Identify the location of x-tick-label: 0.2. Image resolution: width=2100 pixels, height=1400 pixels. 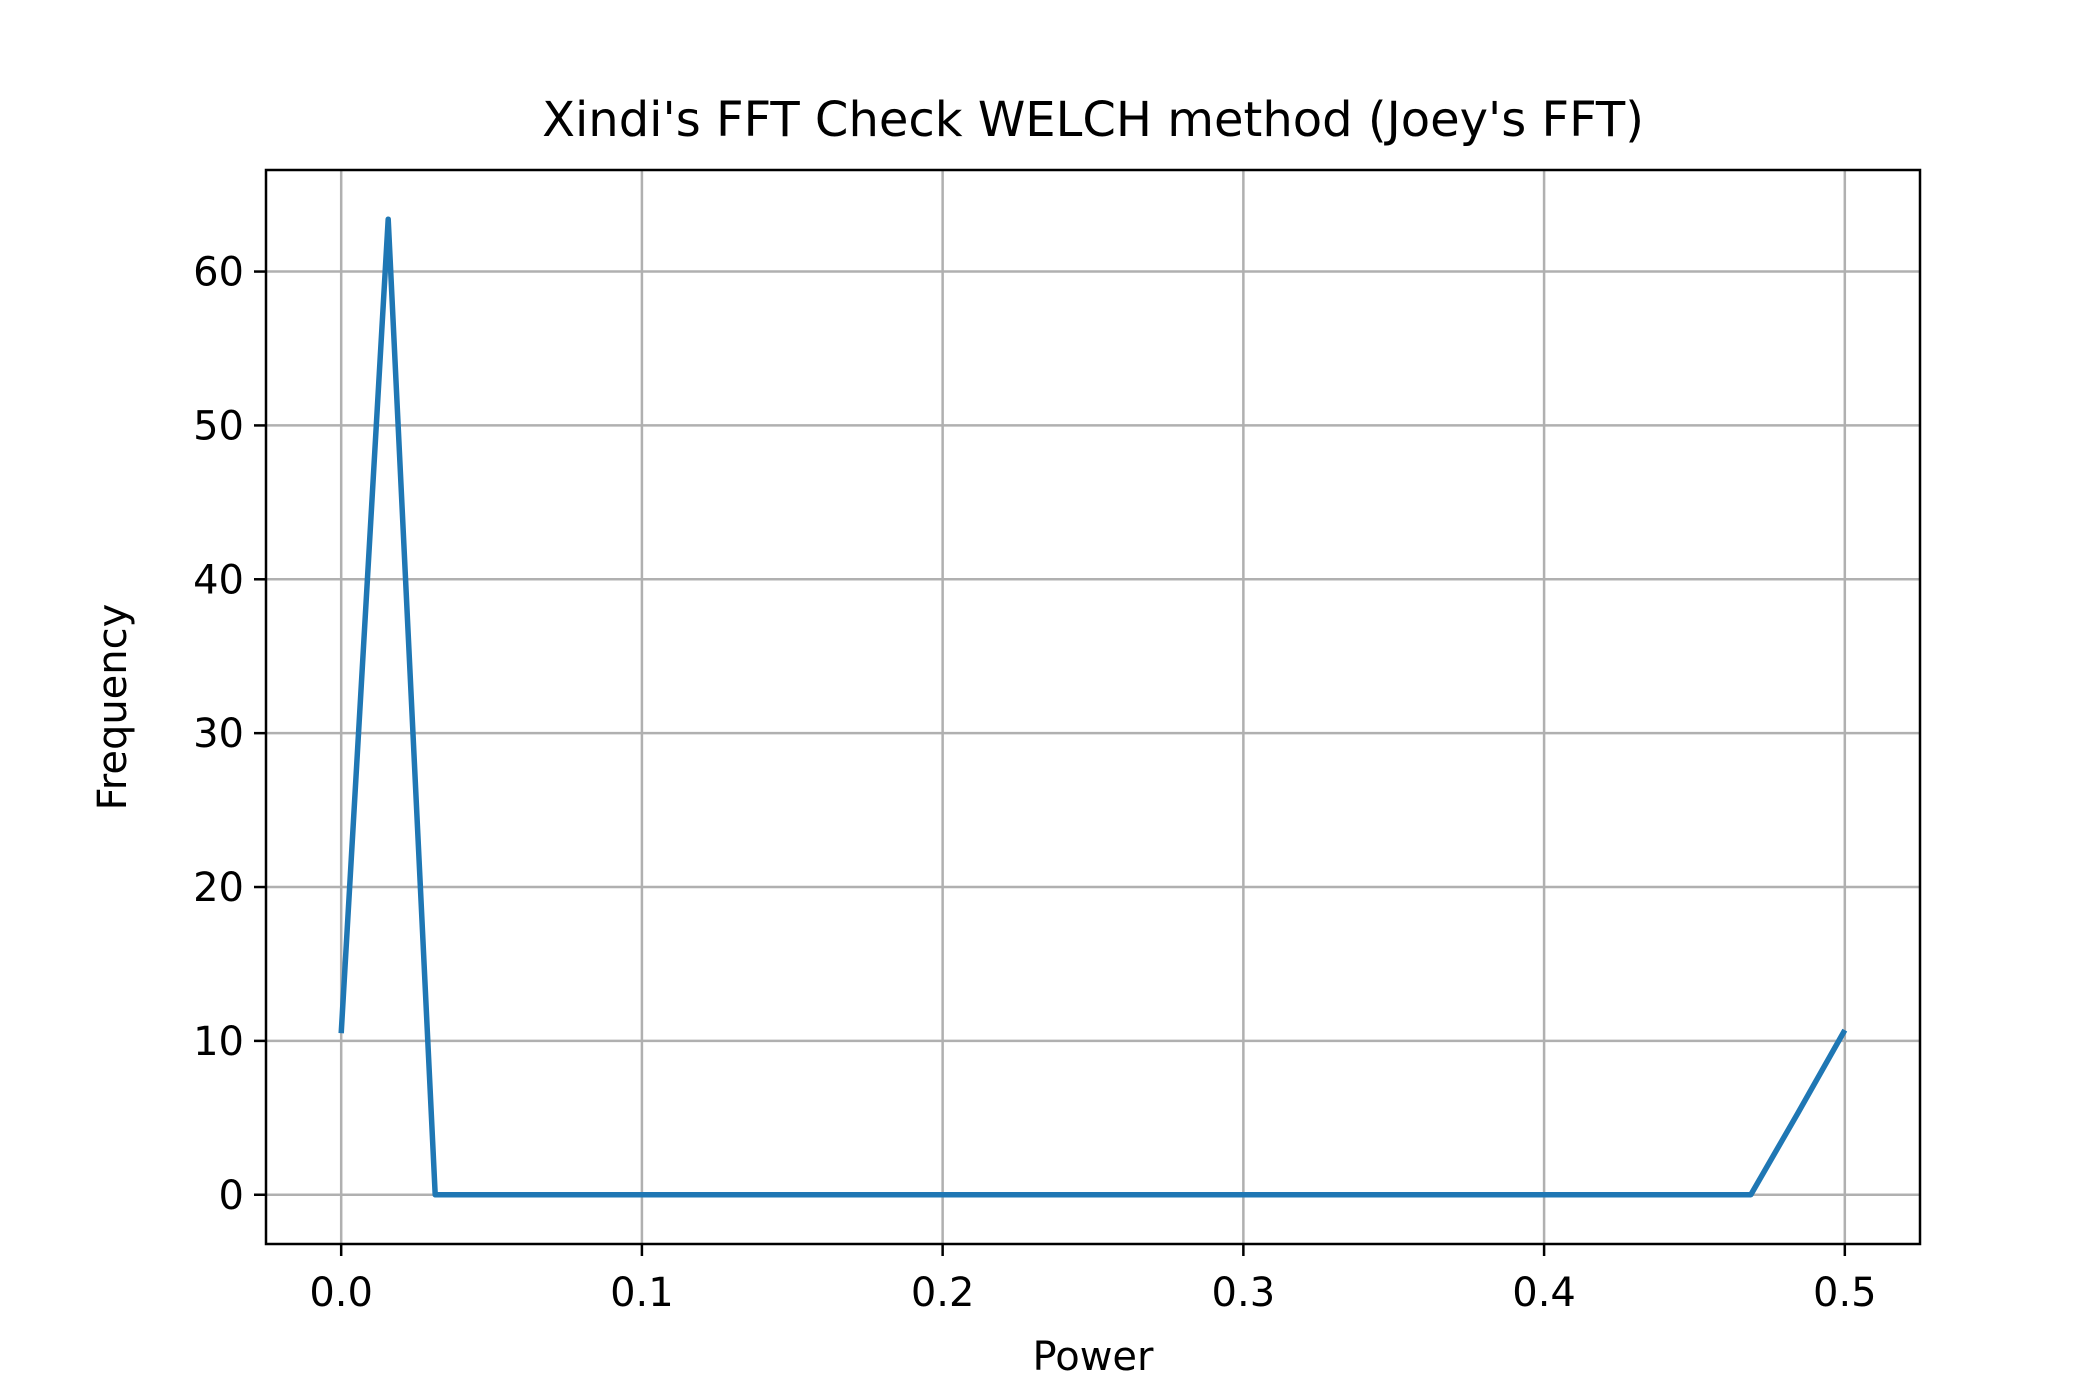
(943, 1293).